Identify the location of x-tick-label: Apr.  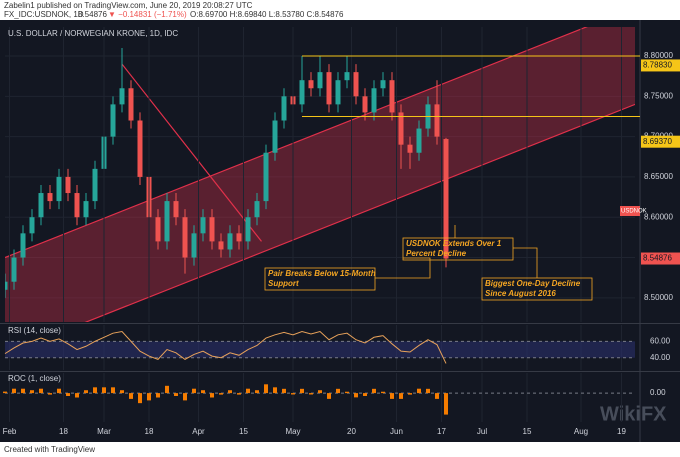
(198, 431).